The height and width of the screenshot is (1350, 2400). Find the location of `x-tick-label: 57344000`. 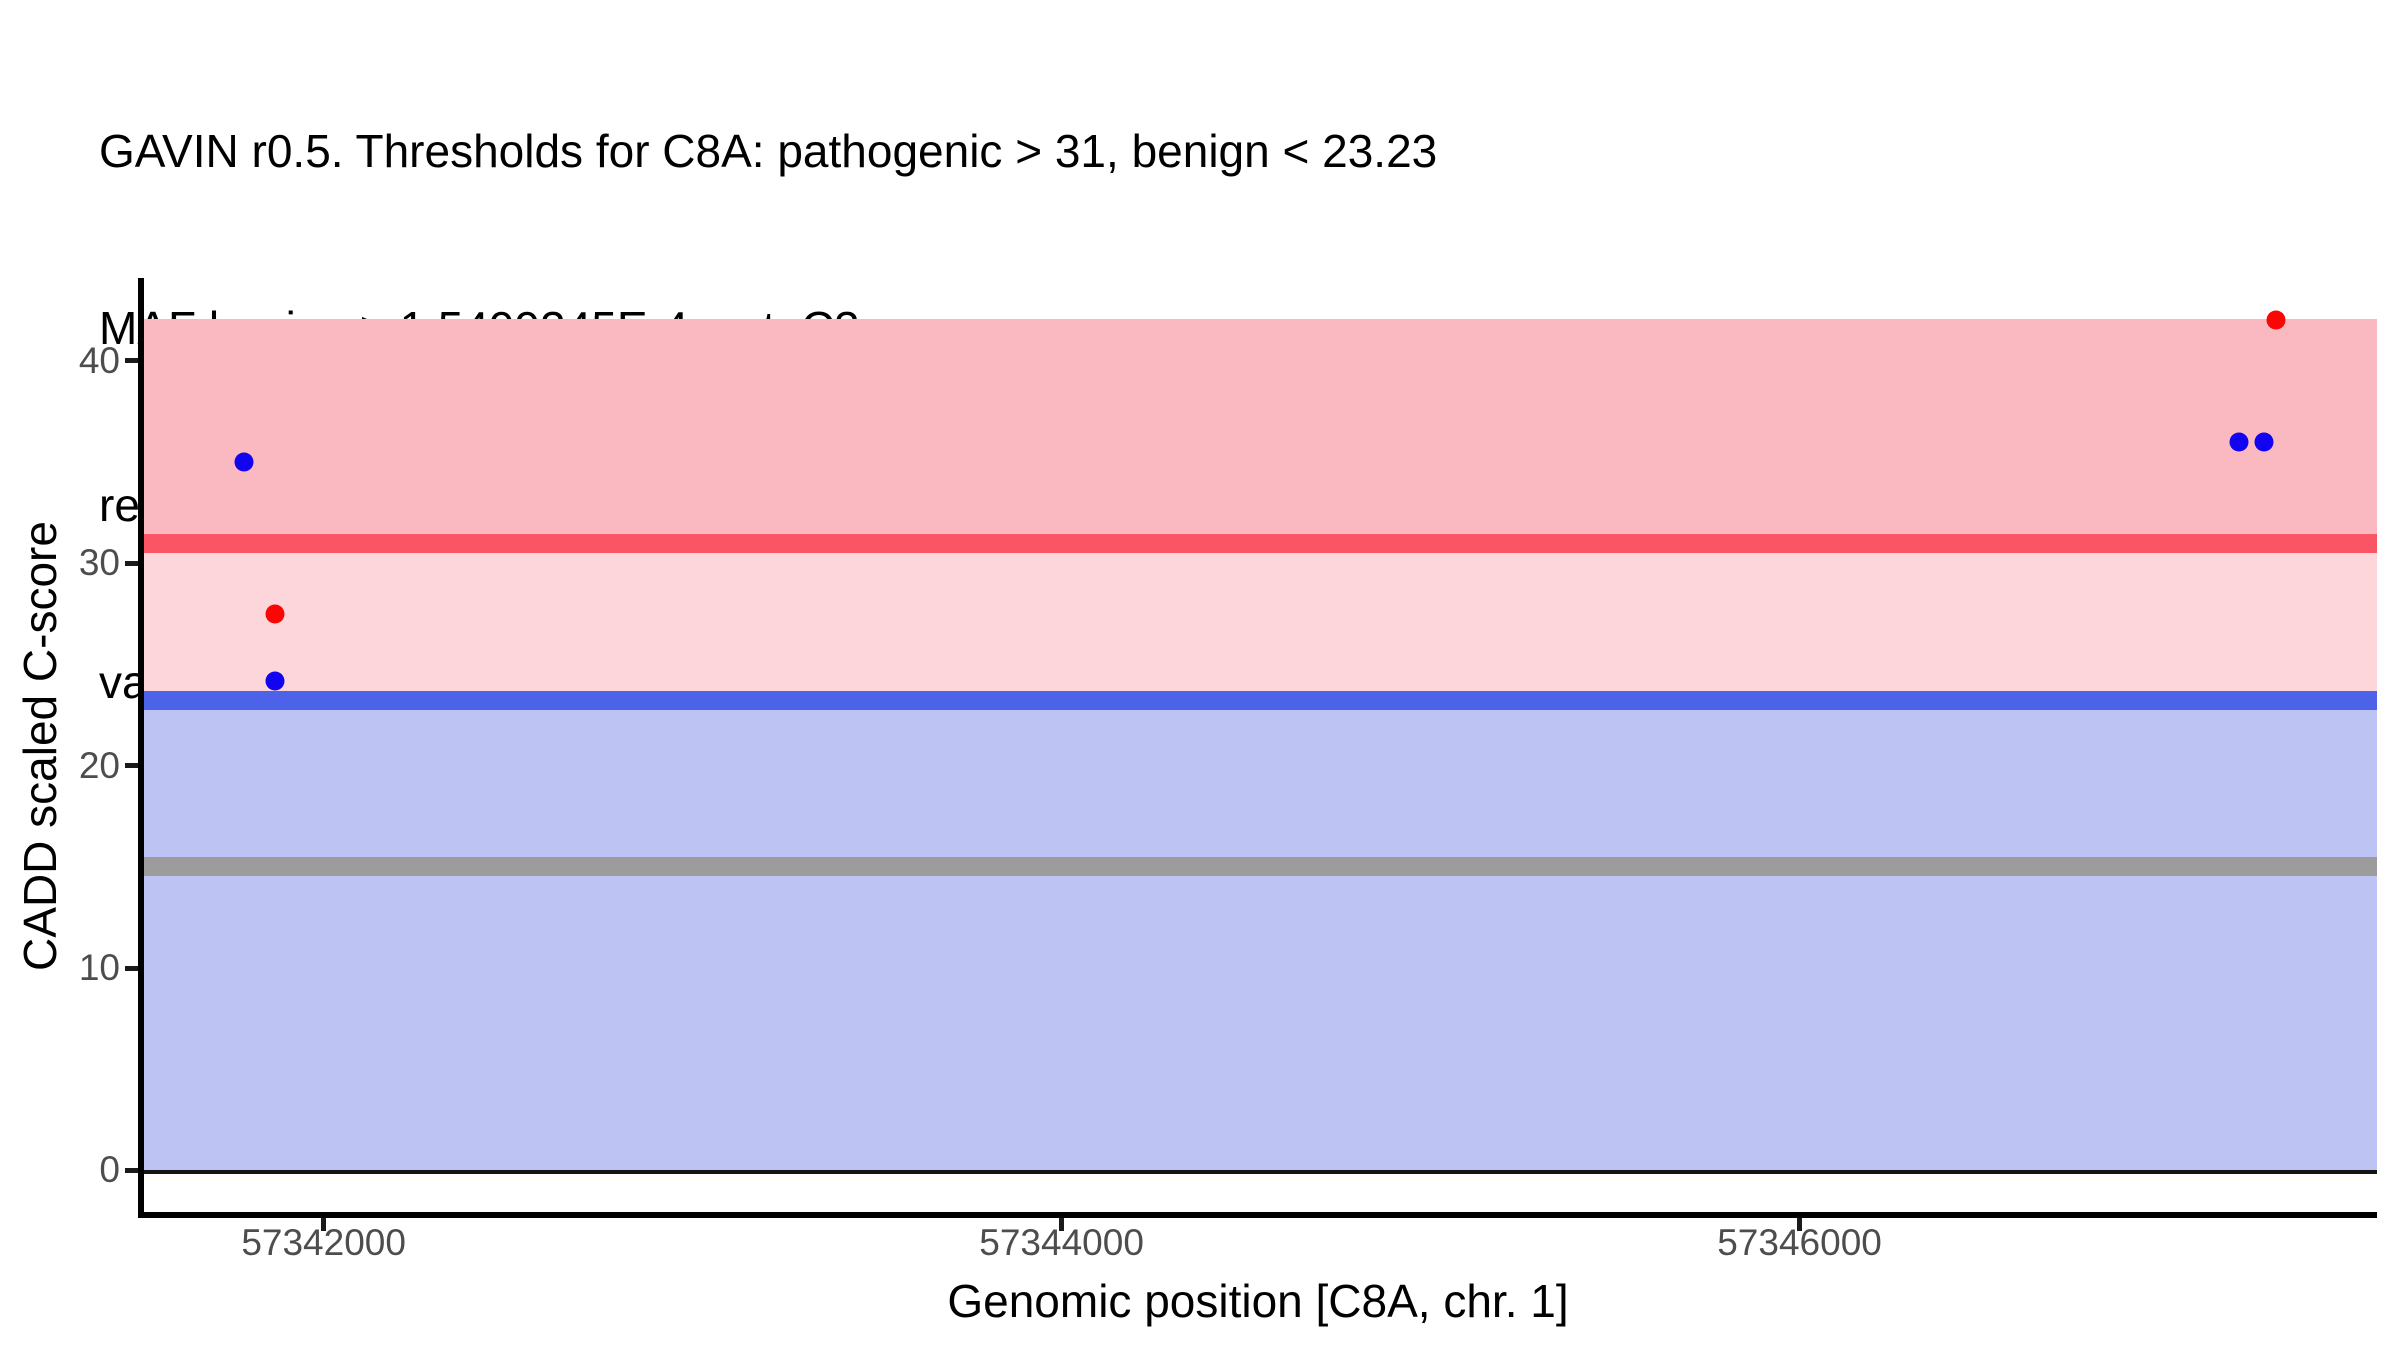

x-tick-label: 57344000 is located at coordinates (1061, 1242).